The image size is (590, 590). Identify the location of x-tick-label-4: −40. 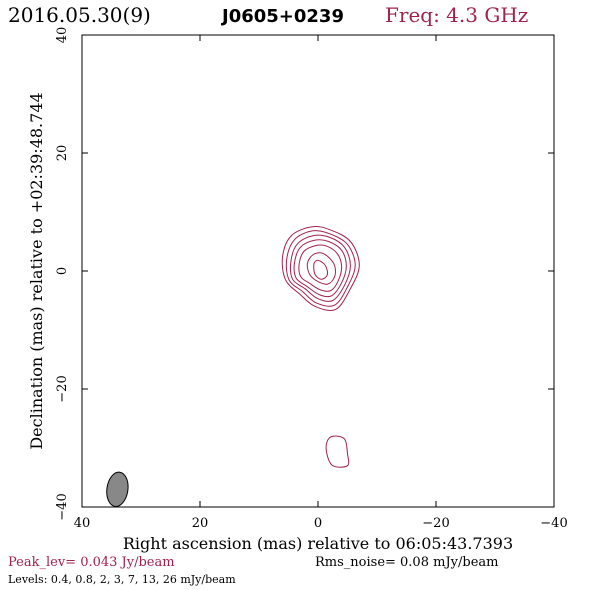
(553, 523).